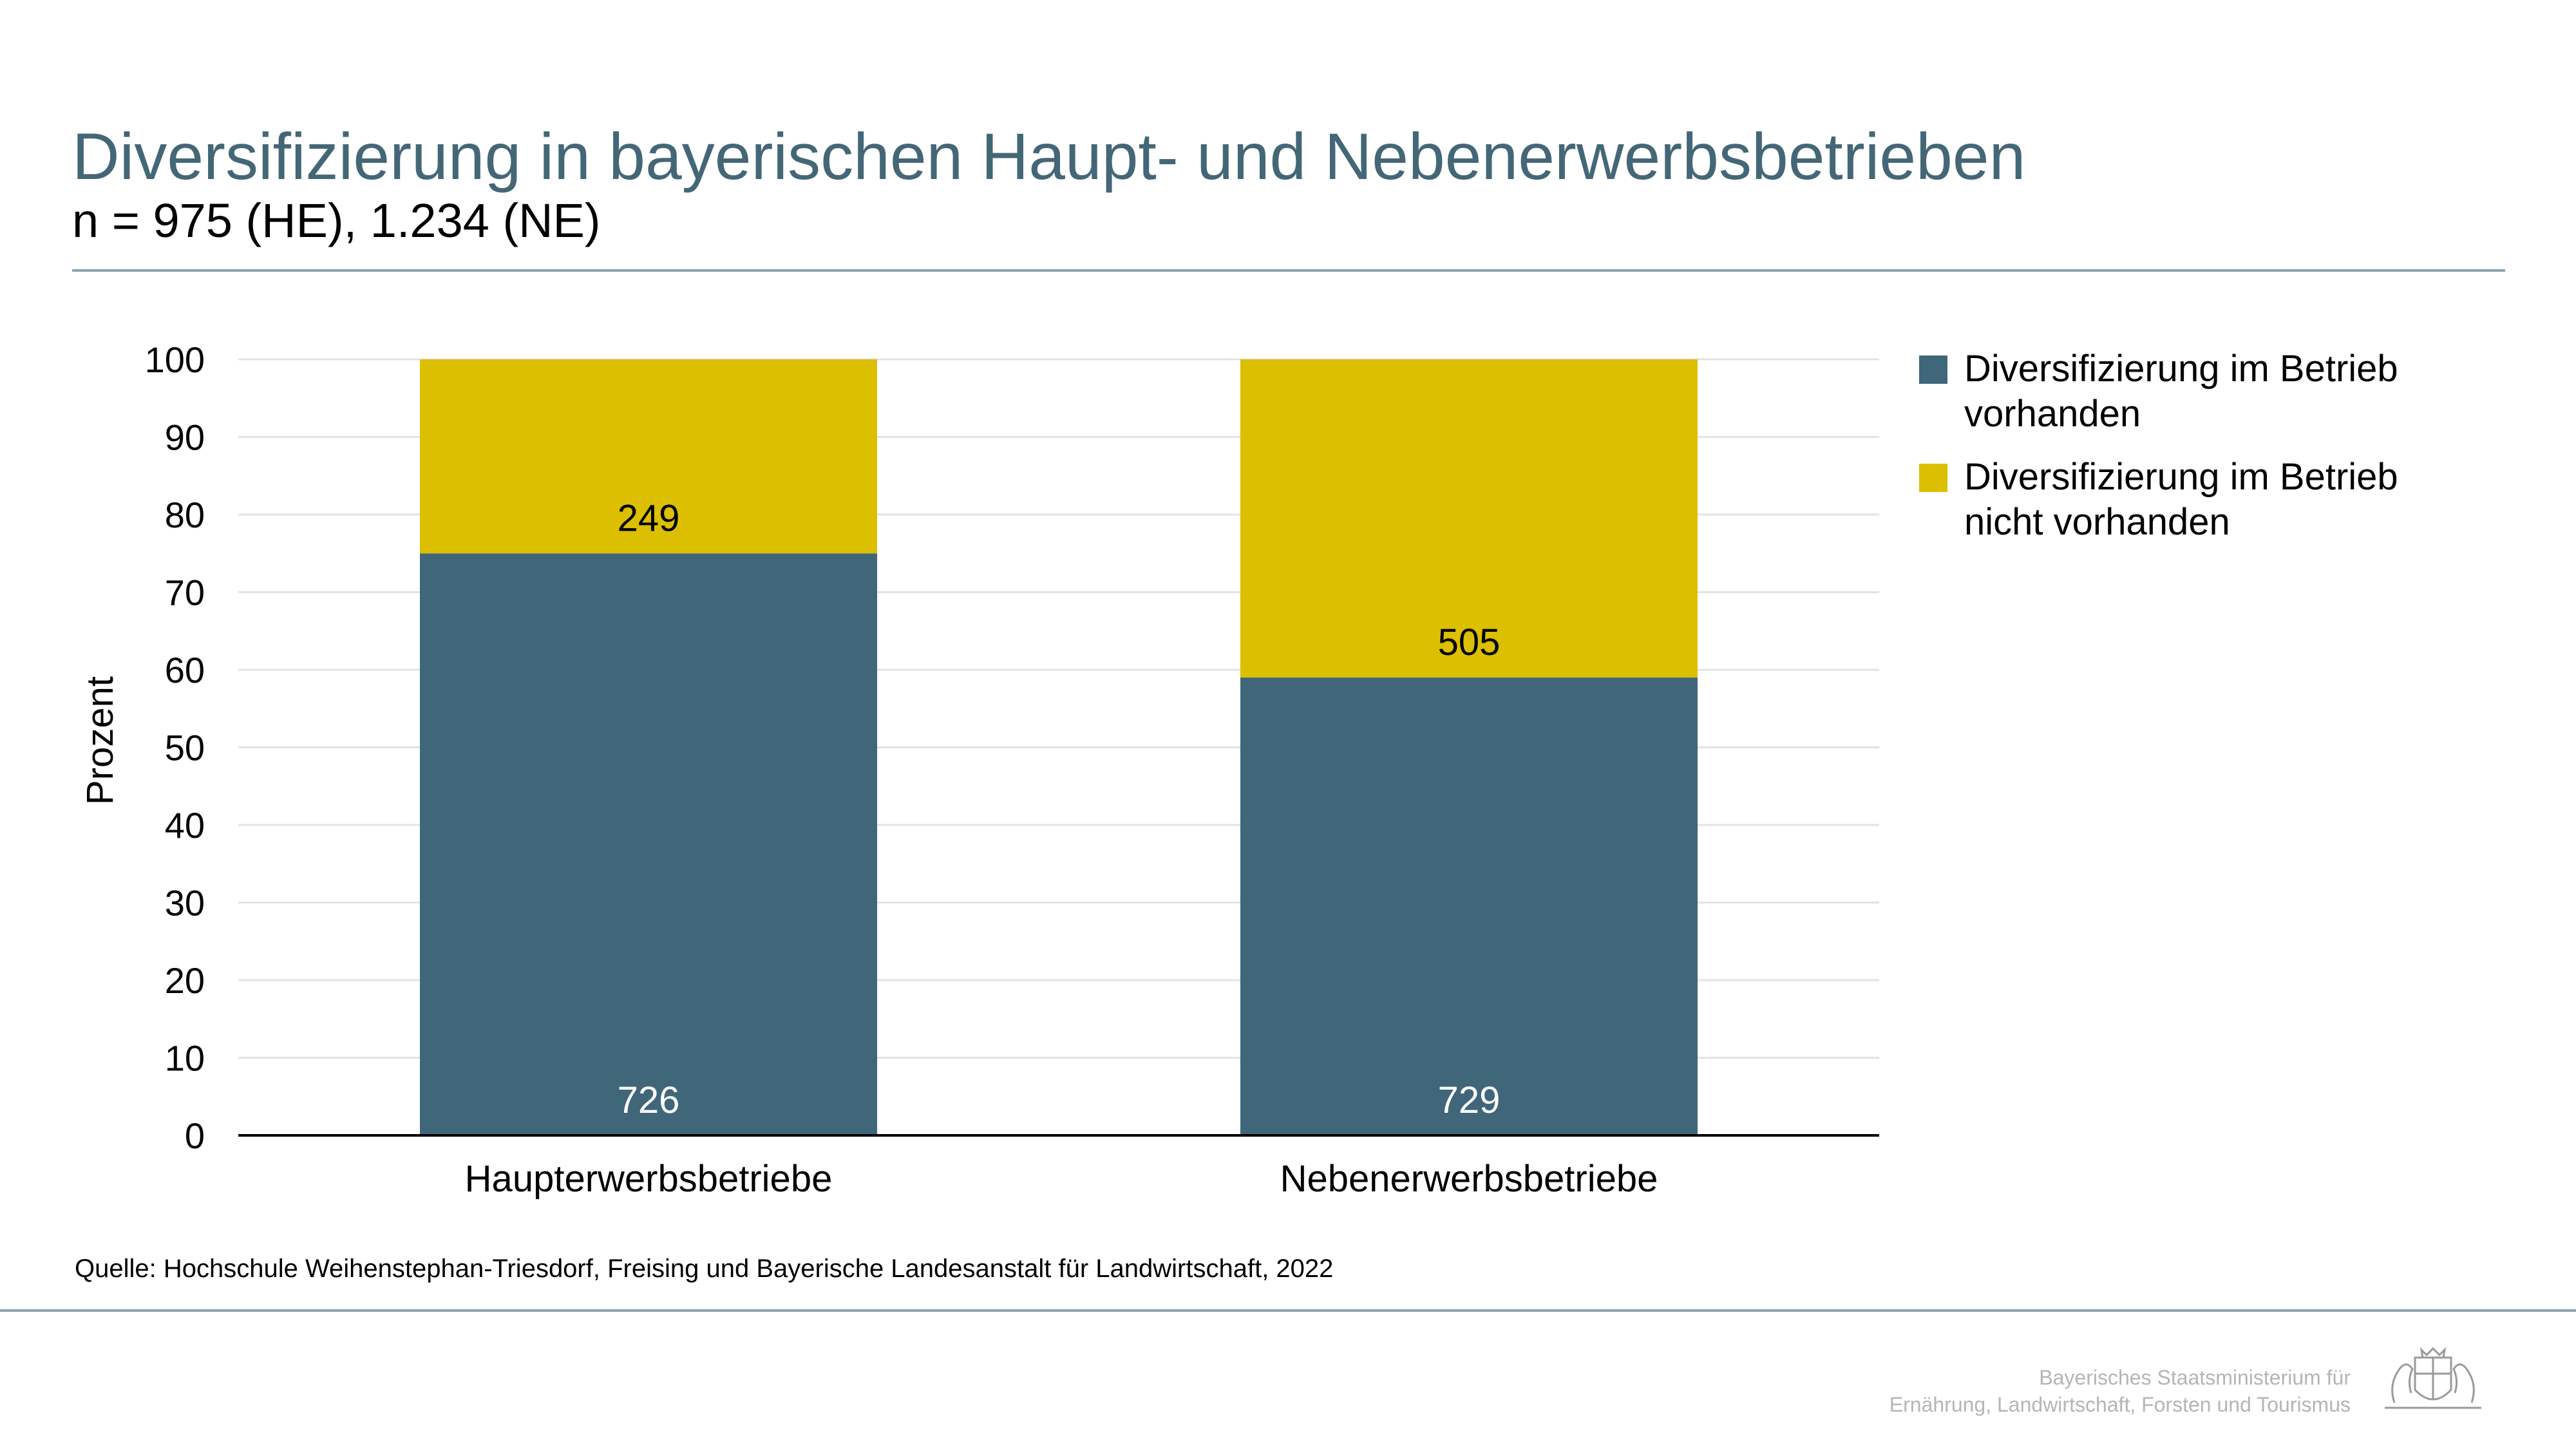 Image resolution: width=2576 pixels, height=1449 pixels. What do you see at coordinates (185, 903) in the screenshot?
I see `y-tick-label: 30` at bounding box center [185, 903].